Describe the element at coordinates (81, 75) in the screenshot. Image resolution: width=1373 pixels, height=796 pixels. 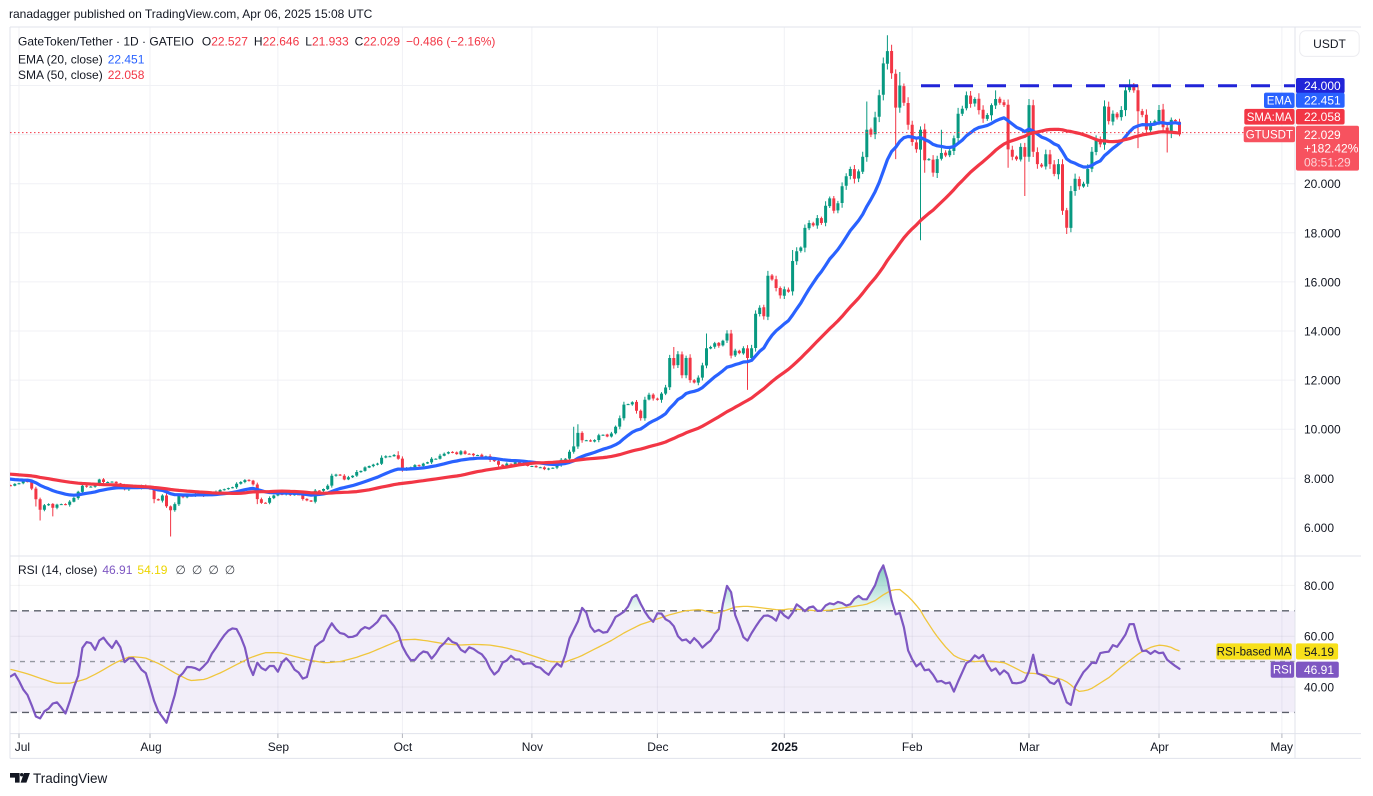
I see `svg-text:SMA (50, close)22.058: SMA (50, close) 22.058` at that location.